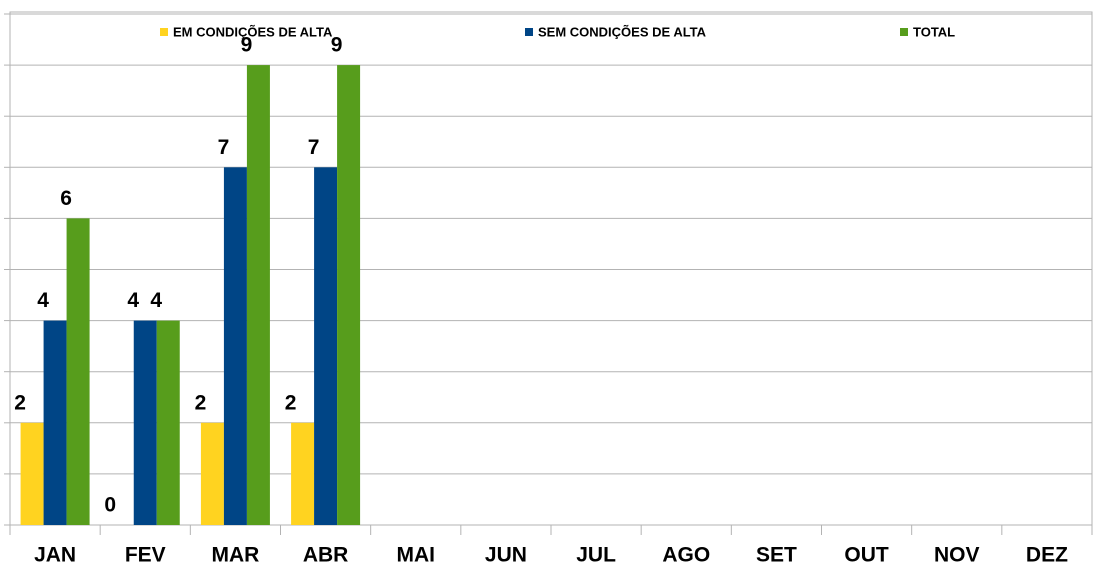 The height and width of the screenshot is (574, 1105). What do you see at coordinates (934, 31) in the screenshot?
I see `legend-label: TOTAL` at bounding box center [934, 31].